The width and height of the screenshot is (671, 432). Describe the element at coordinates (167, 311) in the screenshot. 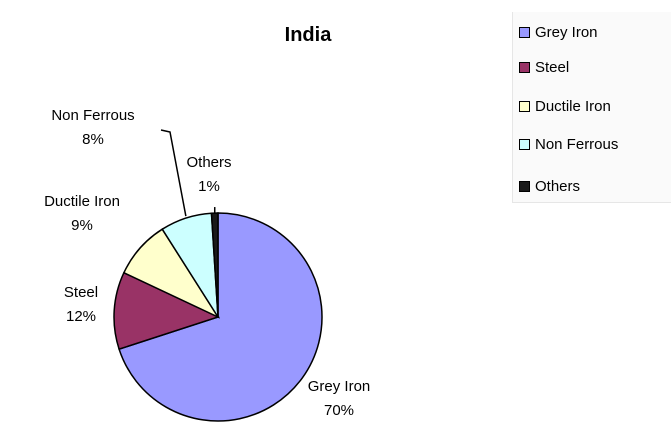

I see `pie-slice-steel` at that location.